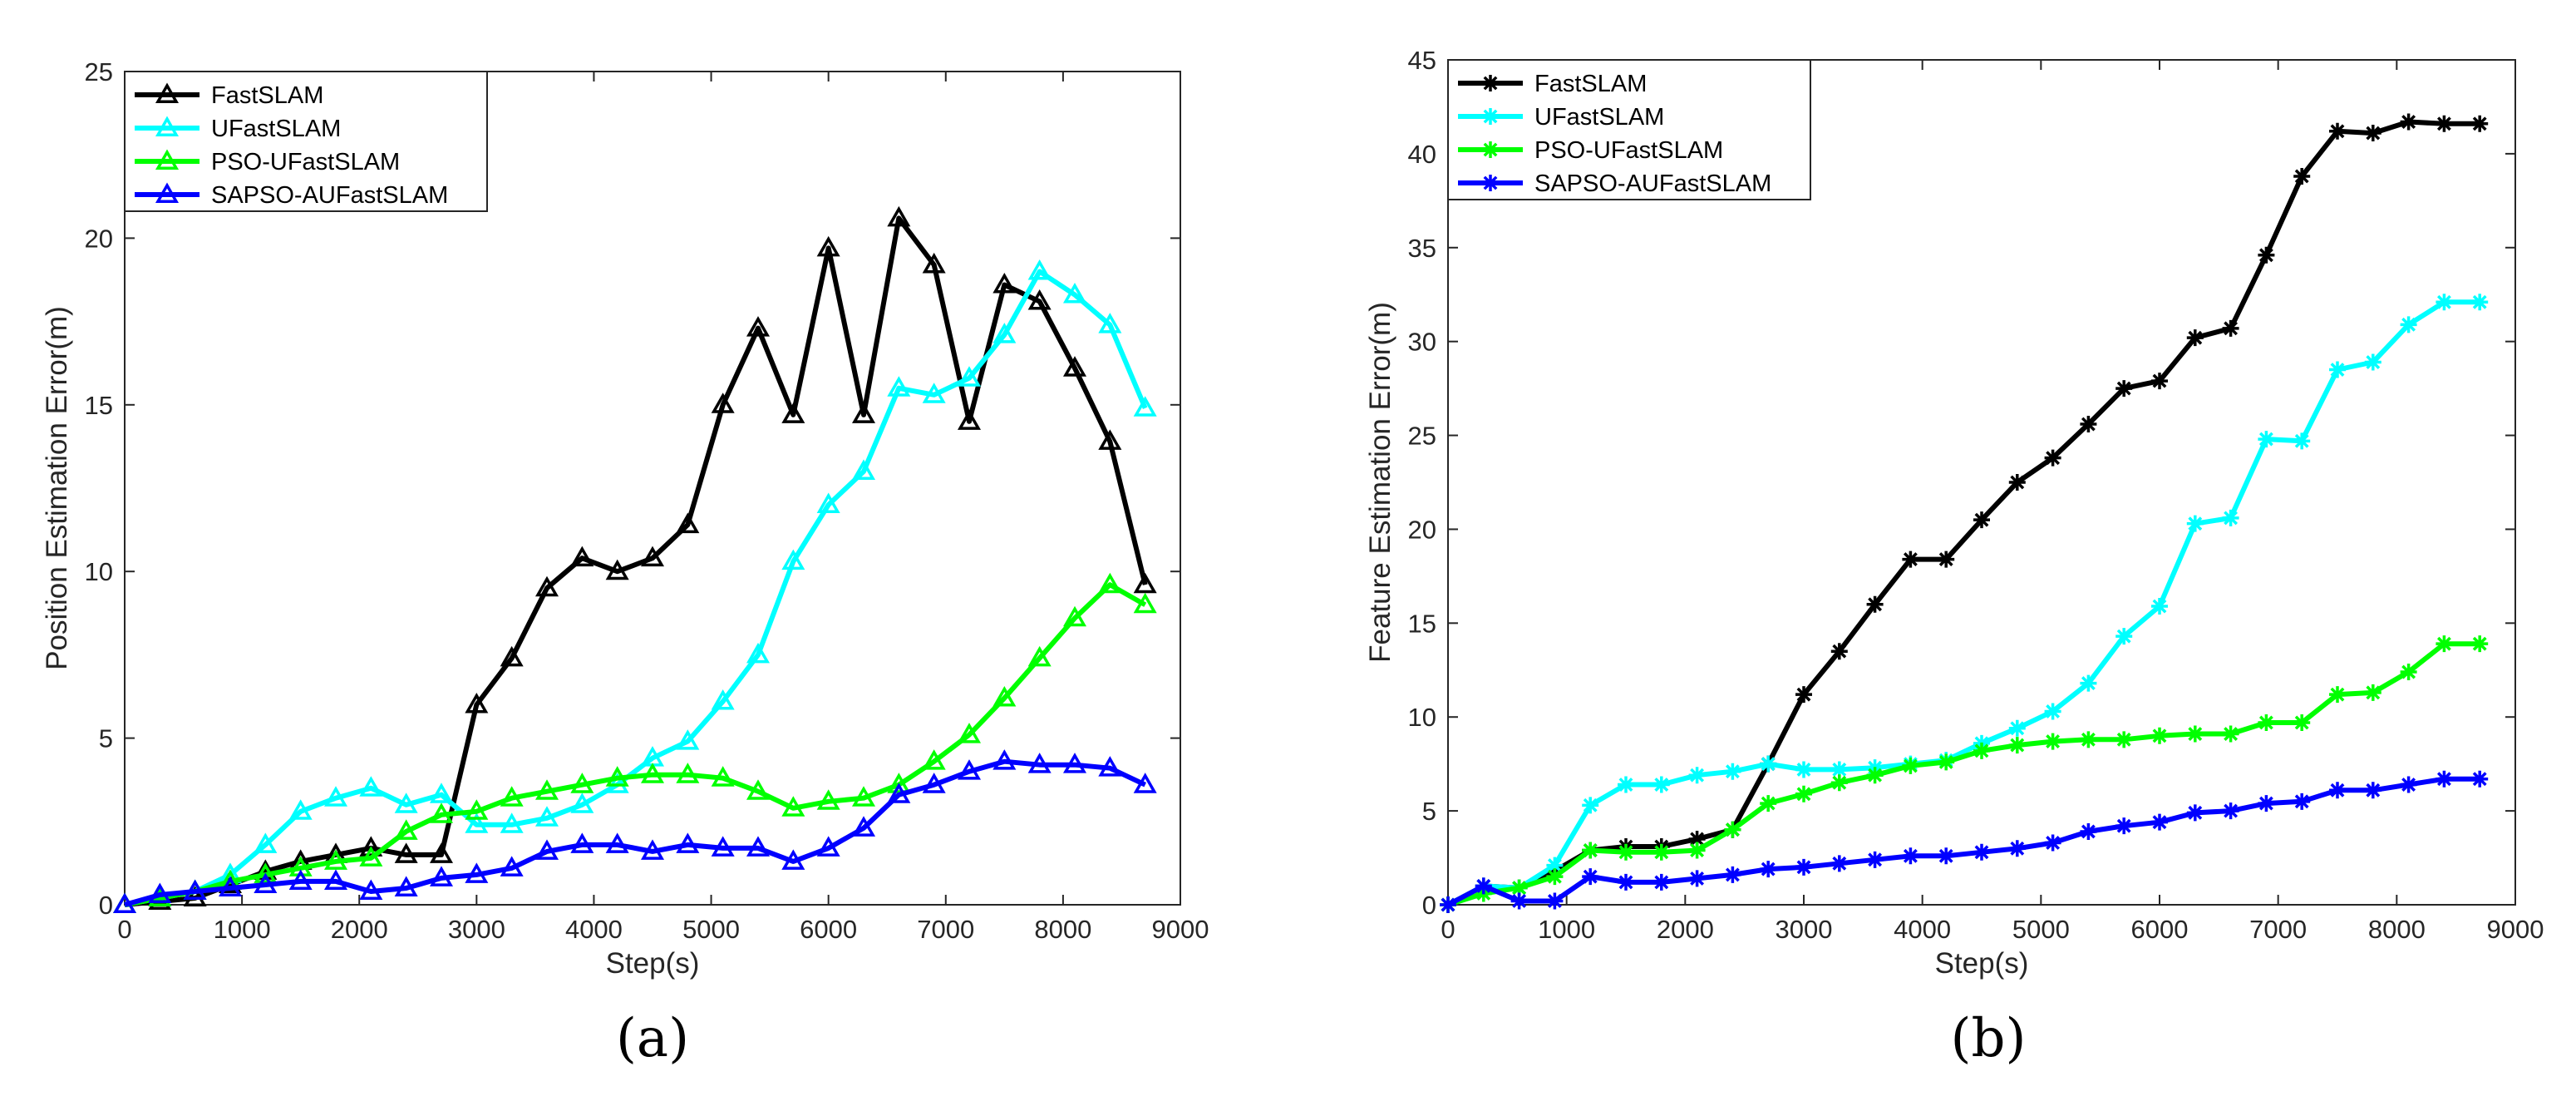 This screenshot has width=2576, height=1111. What do you see at coordinates (1422, 623) in the screenshot?
I see `y-tick-label: 15` at bounding box center [1422, 623].